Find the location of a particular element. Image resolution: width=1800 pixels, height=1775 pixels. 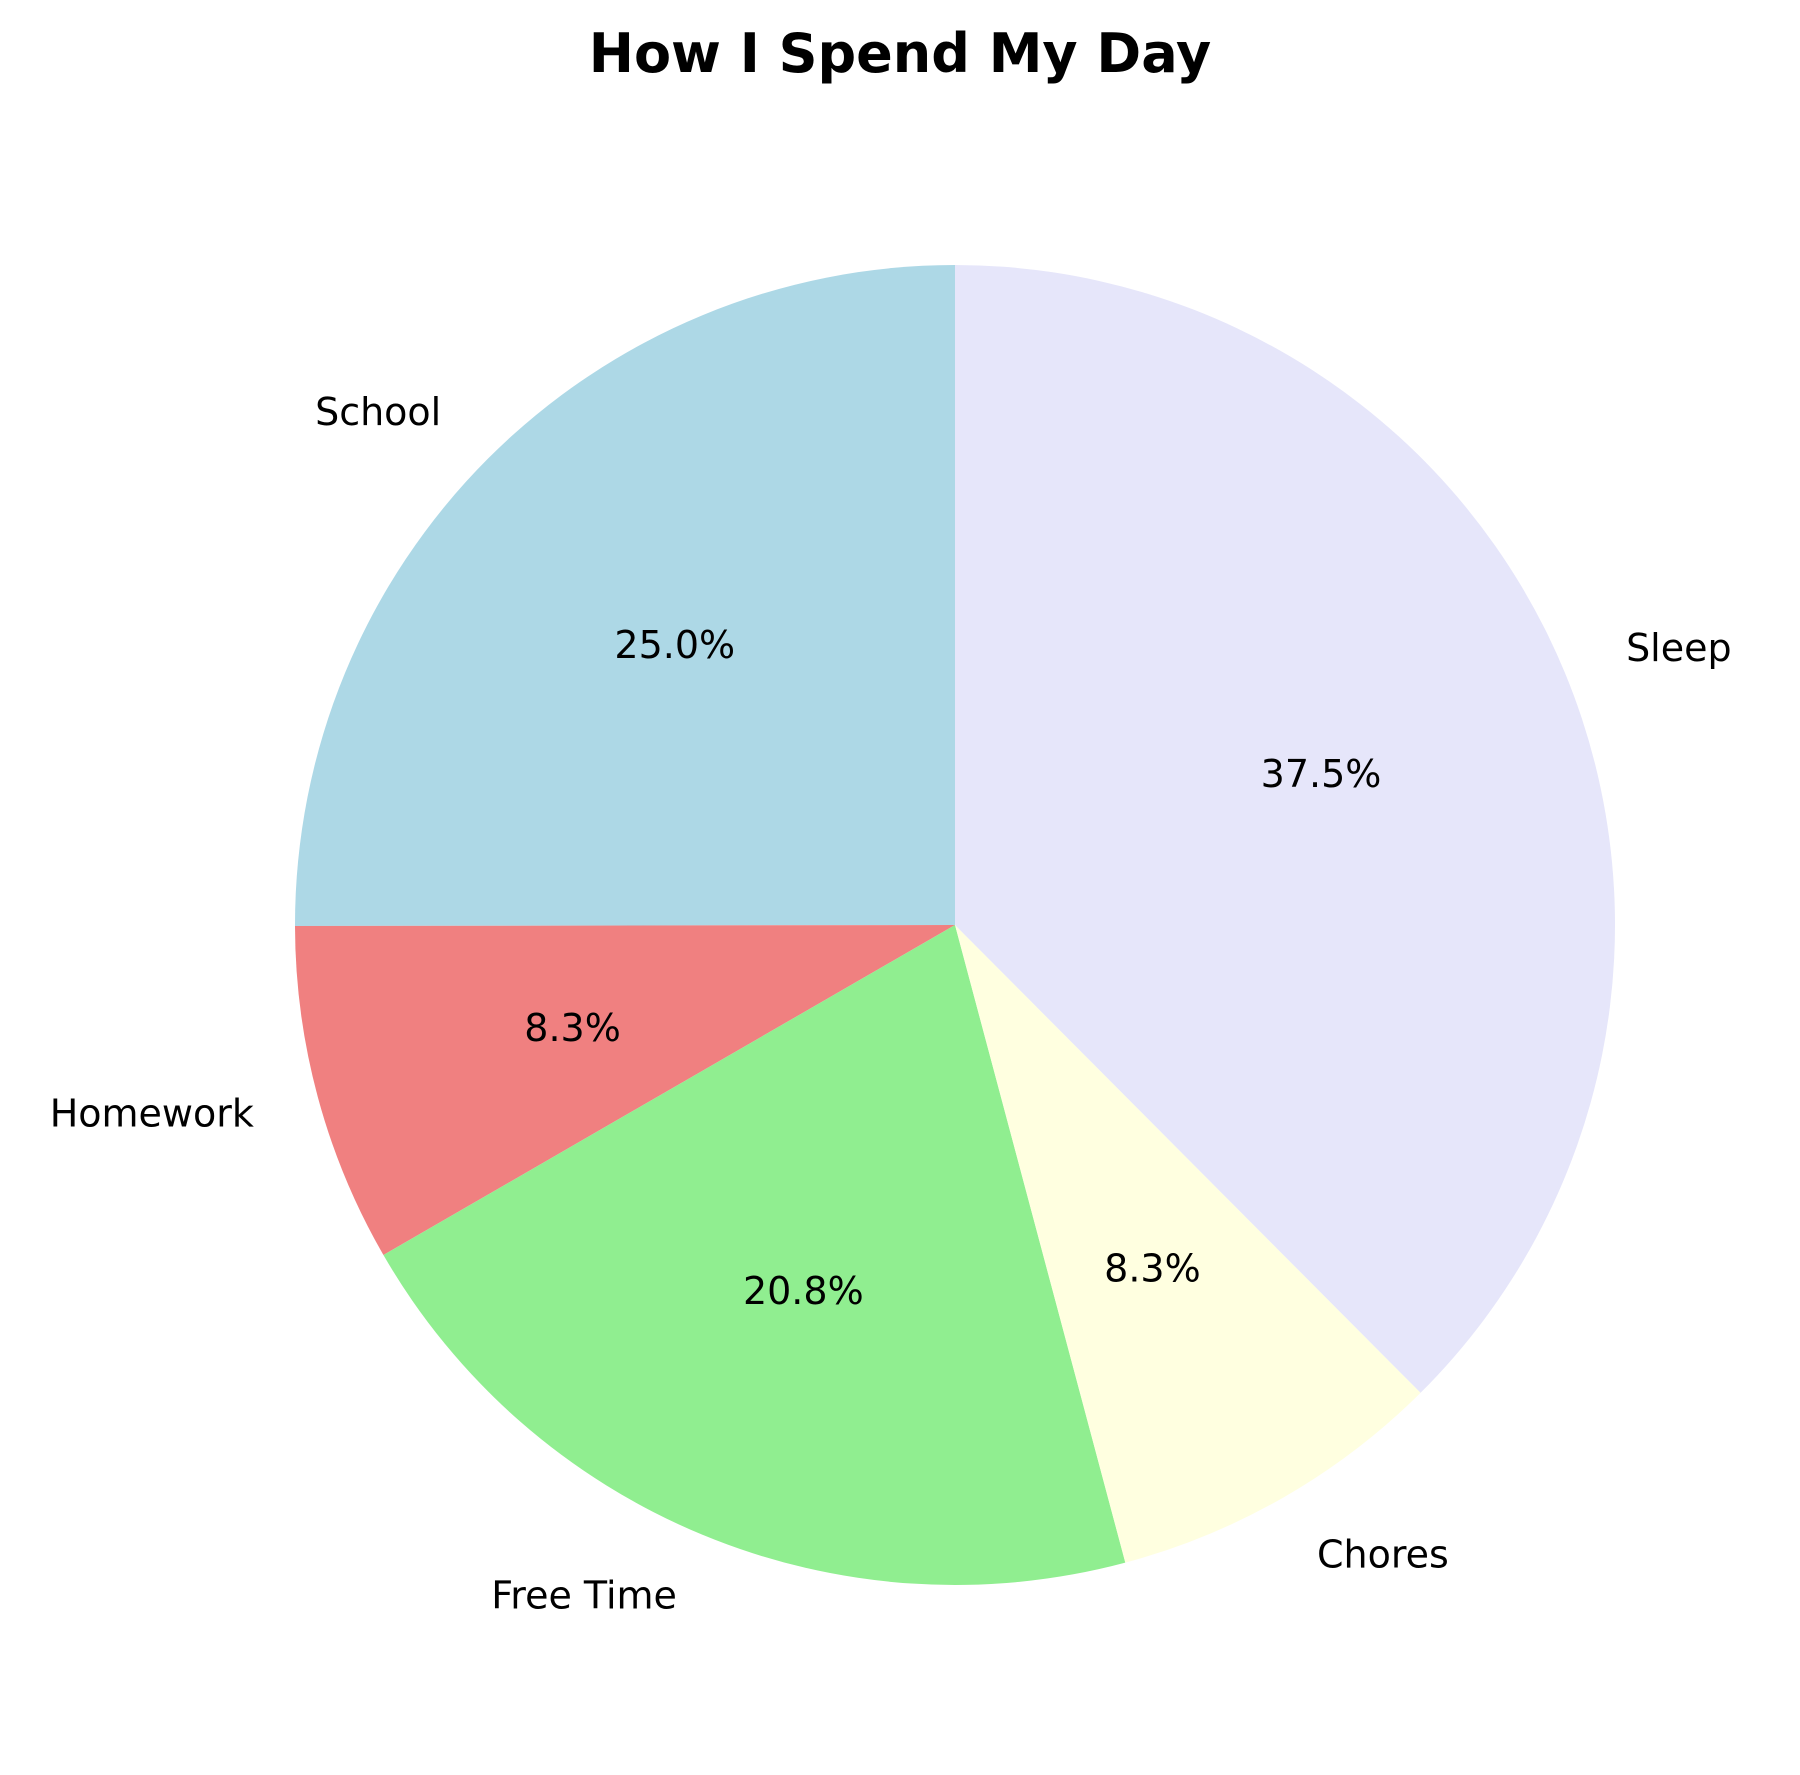

slice-pct-label-school: 25.0% is located at coordinates (674, 645).